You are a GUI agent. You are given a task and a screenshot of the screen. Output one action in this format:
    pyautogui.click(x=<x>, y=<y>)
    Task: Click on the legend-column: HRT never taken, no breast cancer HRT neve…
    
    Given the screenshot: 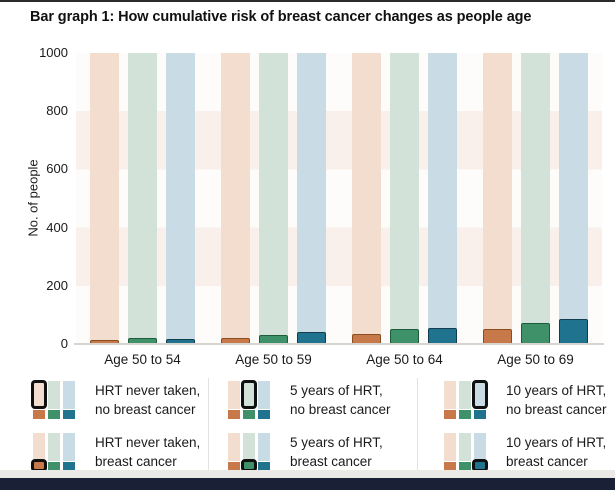 What is the action you would take?
    pyautogui.click(x=104, y=431)
    